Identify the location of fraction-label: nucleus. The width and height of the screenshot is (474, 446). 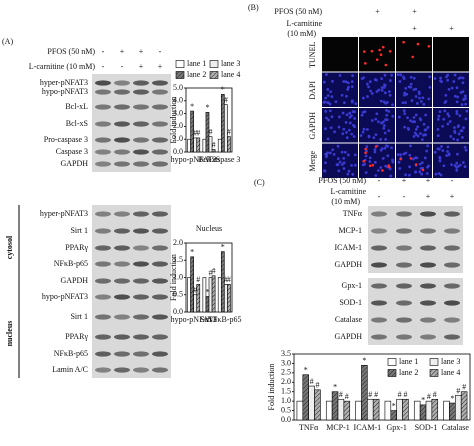
(9, 334).